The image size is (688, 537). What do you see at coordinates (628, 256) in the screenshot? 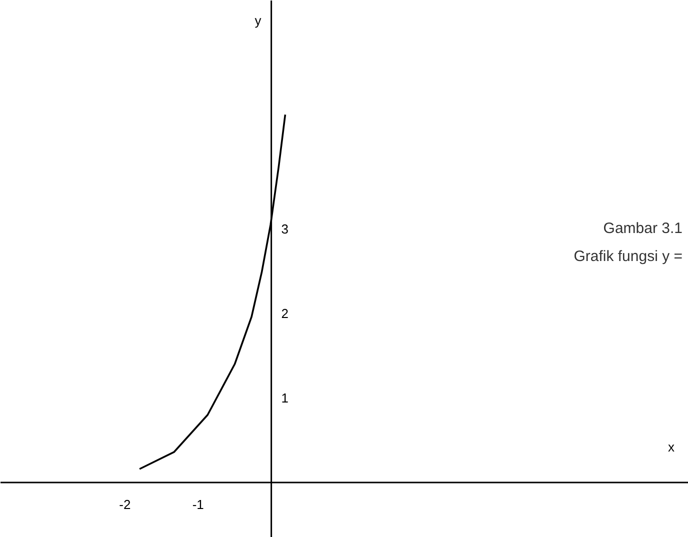
I see `annotation: Grafik fungsi y =` at bounding box center [628, 256].